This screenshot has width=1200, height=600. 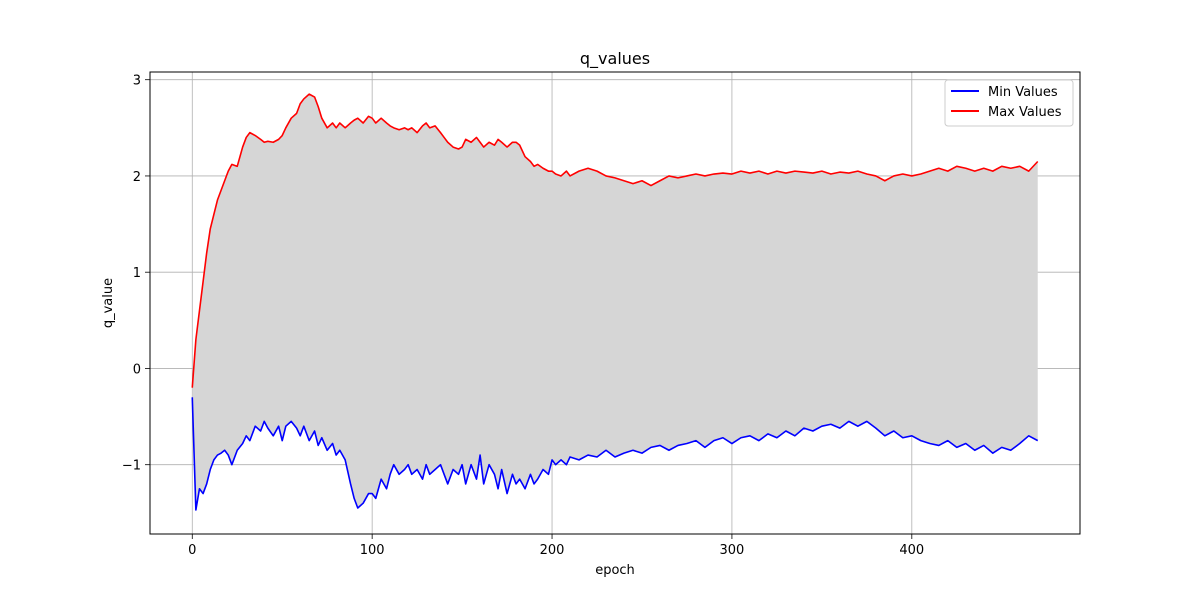 I want to click on min-values-line, so click(x=615, y=454).